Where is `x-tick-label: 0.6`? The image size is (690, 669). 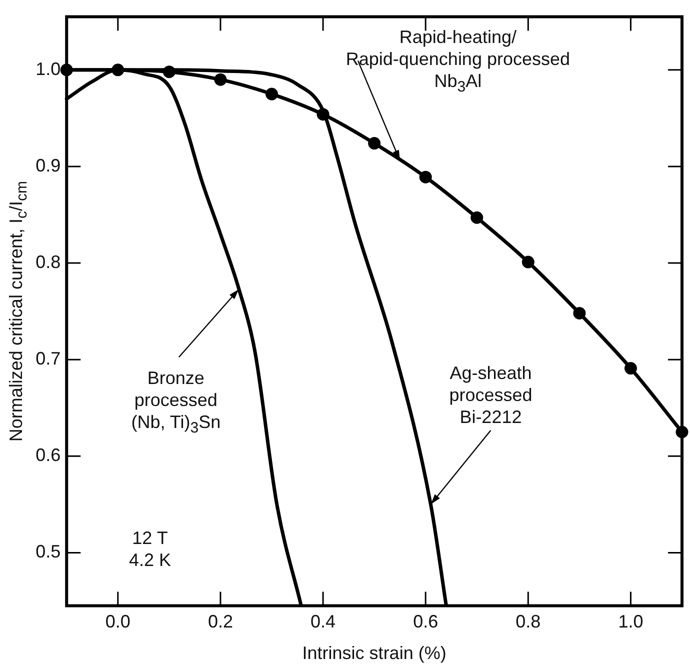 x-tick-label: 0.6 is located at coordinates (425, 622).